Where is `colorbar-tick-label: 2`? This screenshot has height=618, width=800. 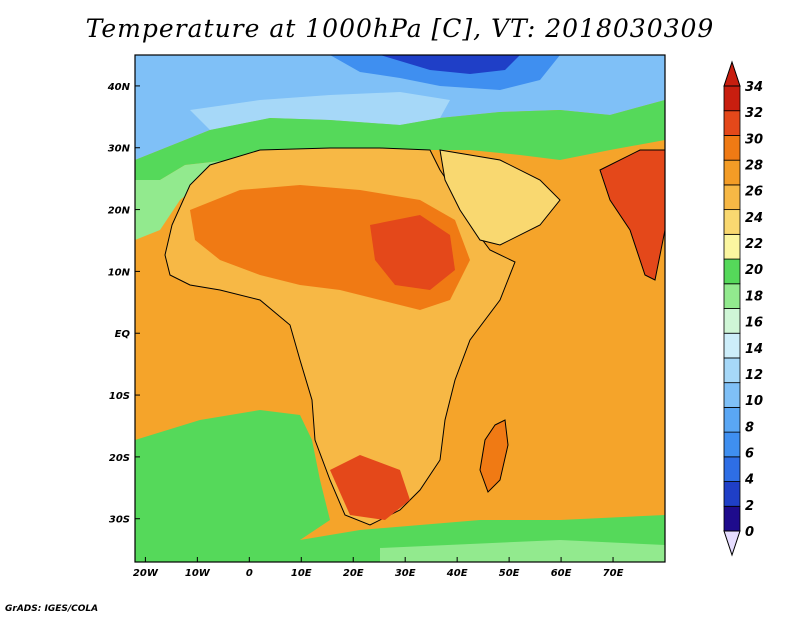
colorbar-tick-label: 2 is located at coordinates (749, 506).